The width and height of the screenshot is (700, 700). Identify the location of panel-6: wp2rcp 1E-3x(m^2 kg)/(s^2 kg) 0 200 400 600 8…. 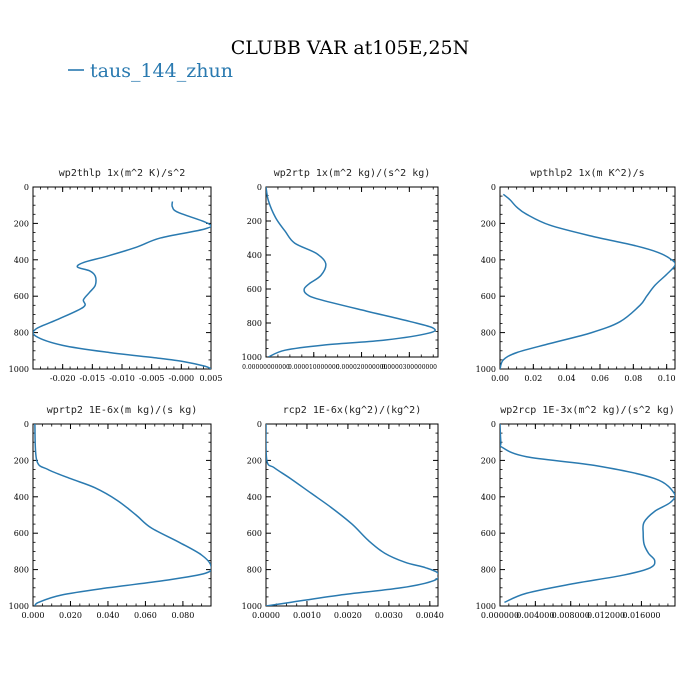
(576, 512).